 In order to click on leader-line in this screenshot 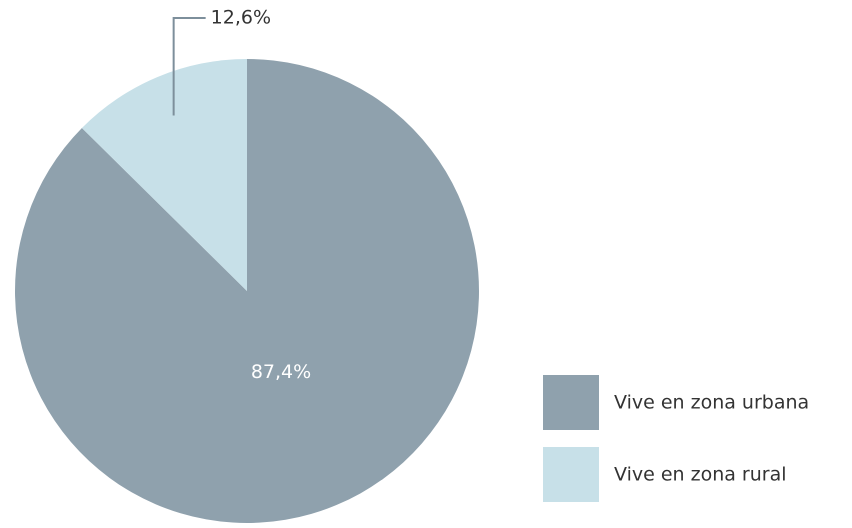, I will do `click(189, 66)`.